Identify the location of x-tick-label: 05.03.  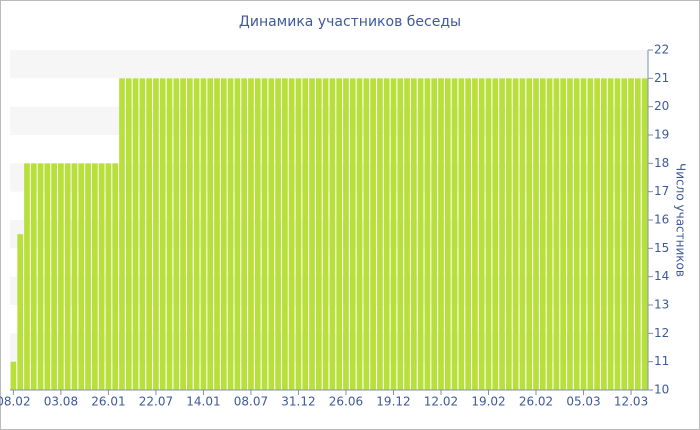
(583, 402).